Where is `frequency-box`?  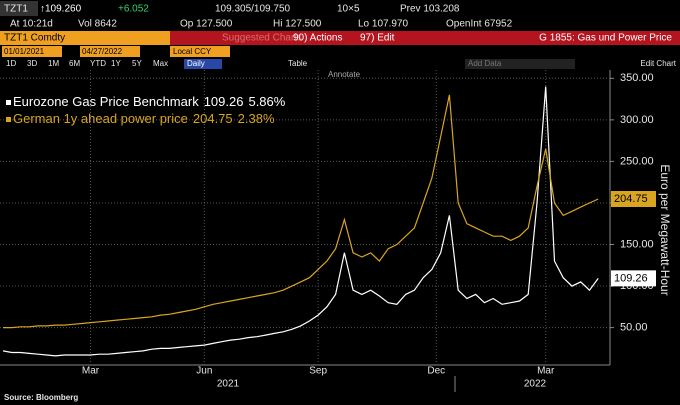
frequency-box is located at coordinates (203, 64).